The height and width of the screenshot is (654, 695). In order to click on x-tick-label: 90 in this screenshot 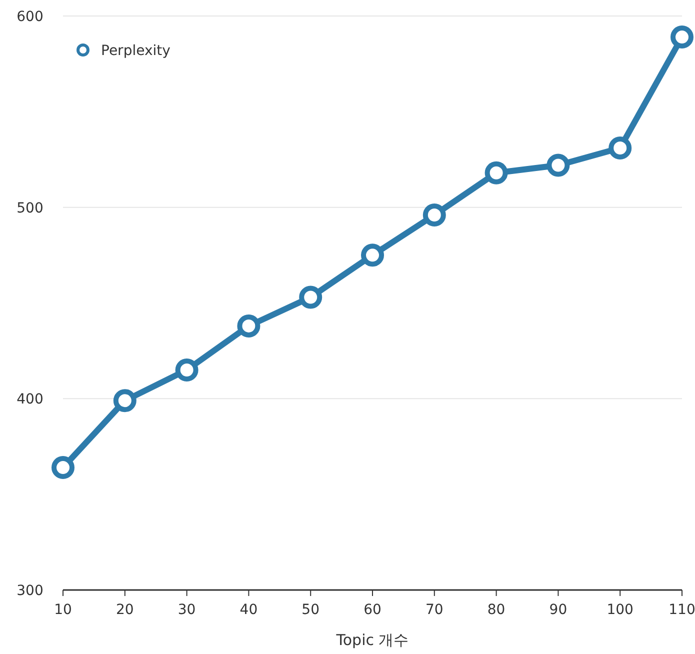, I will do `click(558, 610)`.